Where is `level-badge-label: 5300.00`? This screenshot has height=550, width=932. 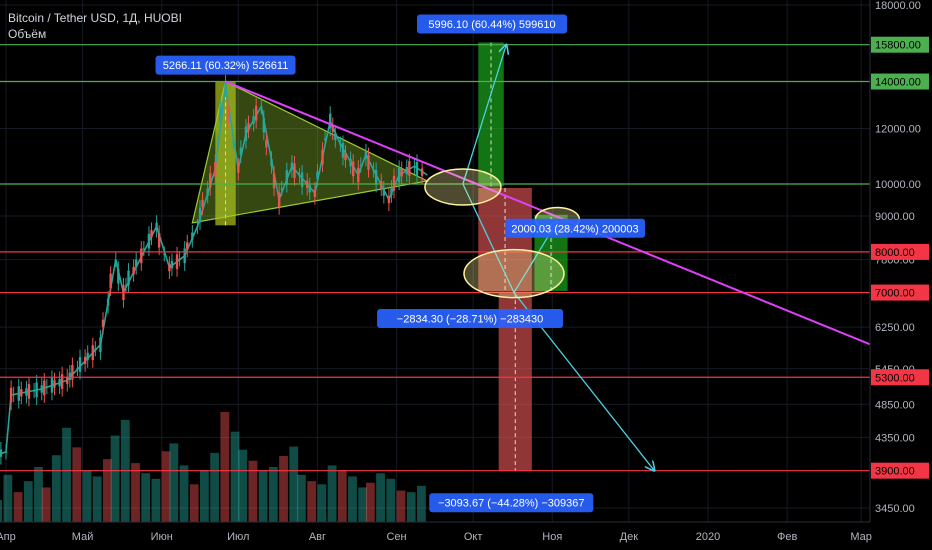
level-badge-label: 5300.00 is located at coordinates (895, 378).